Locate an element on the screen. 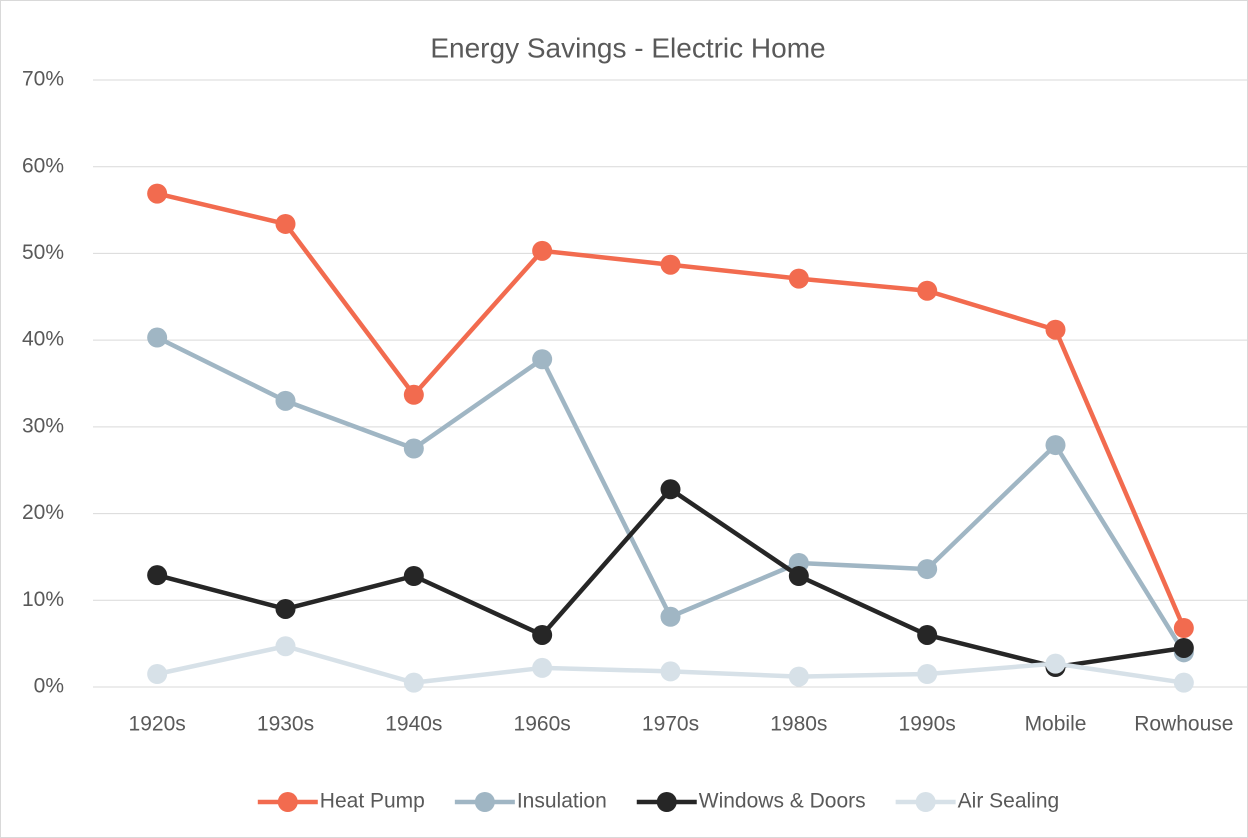 This screenshot has width=1248, height=838. legend-item: Insulation is located at coordinates (530, 801).